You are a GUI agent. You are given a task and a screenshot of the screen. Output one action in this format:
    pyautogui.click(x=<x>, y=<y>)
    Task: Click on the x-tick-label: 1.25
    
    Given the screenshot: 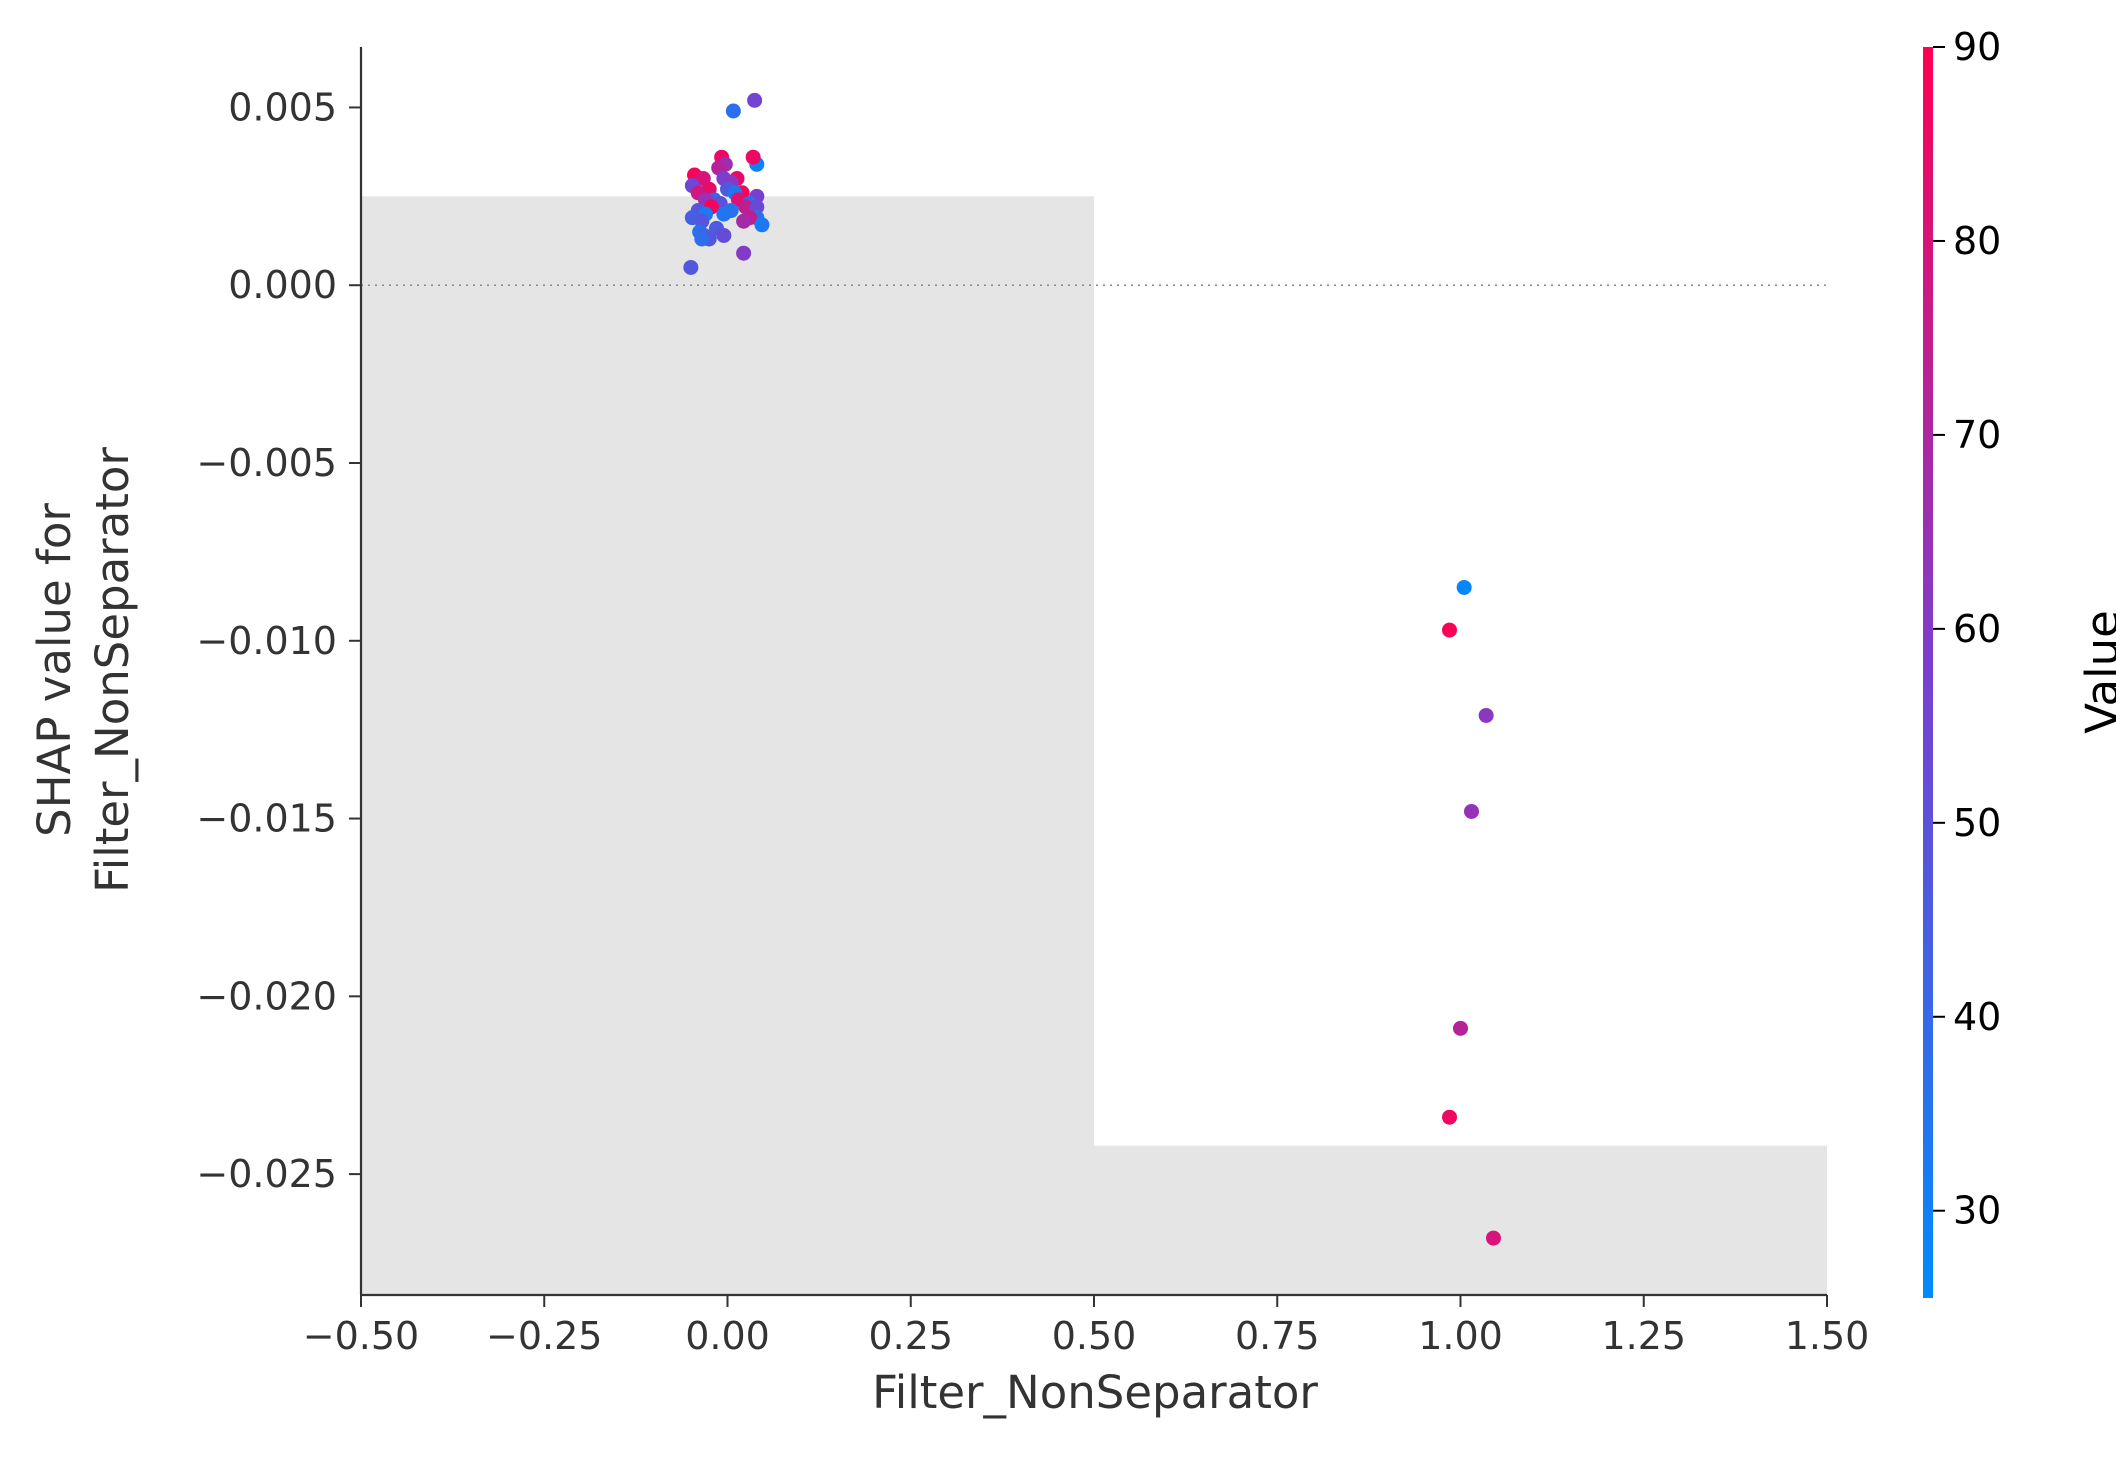 What is the action you would take?
    pyautogui.click(x=1643, y=1336)
    